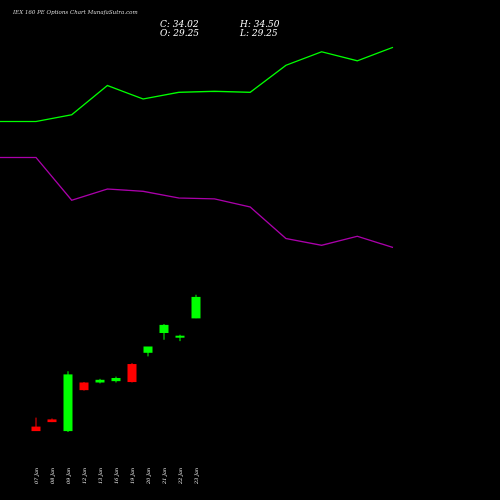  I want to click on chart-title: IEX 160 PE Options Chart MunafaSutra.com, so click(75, 13).